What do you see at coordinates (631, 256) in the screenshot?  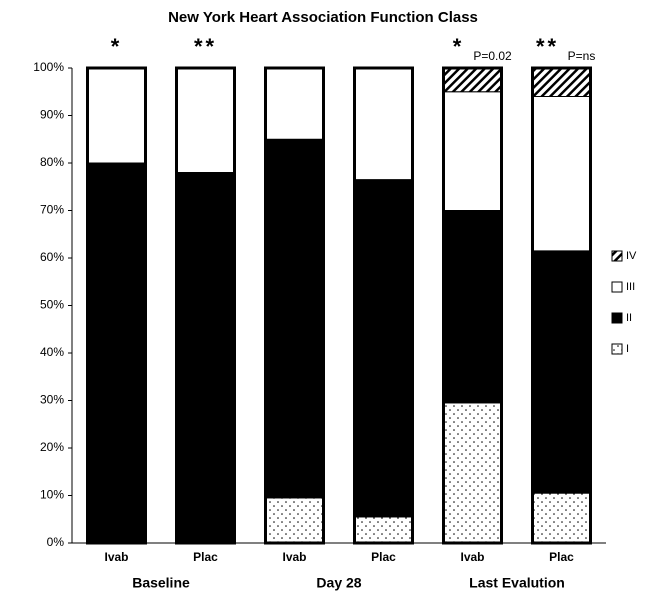 I see `legend-label: IV` at bounding box center [631, 256].